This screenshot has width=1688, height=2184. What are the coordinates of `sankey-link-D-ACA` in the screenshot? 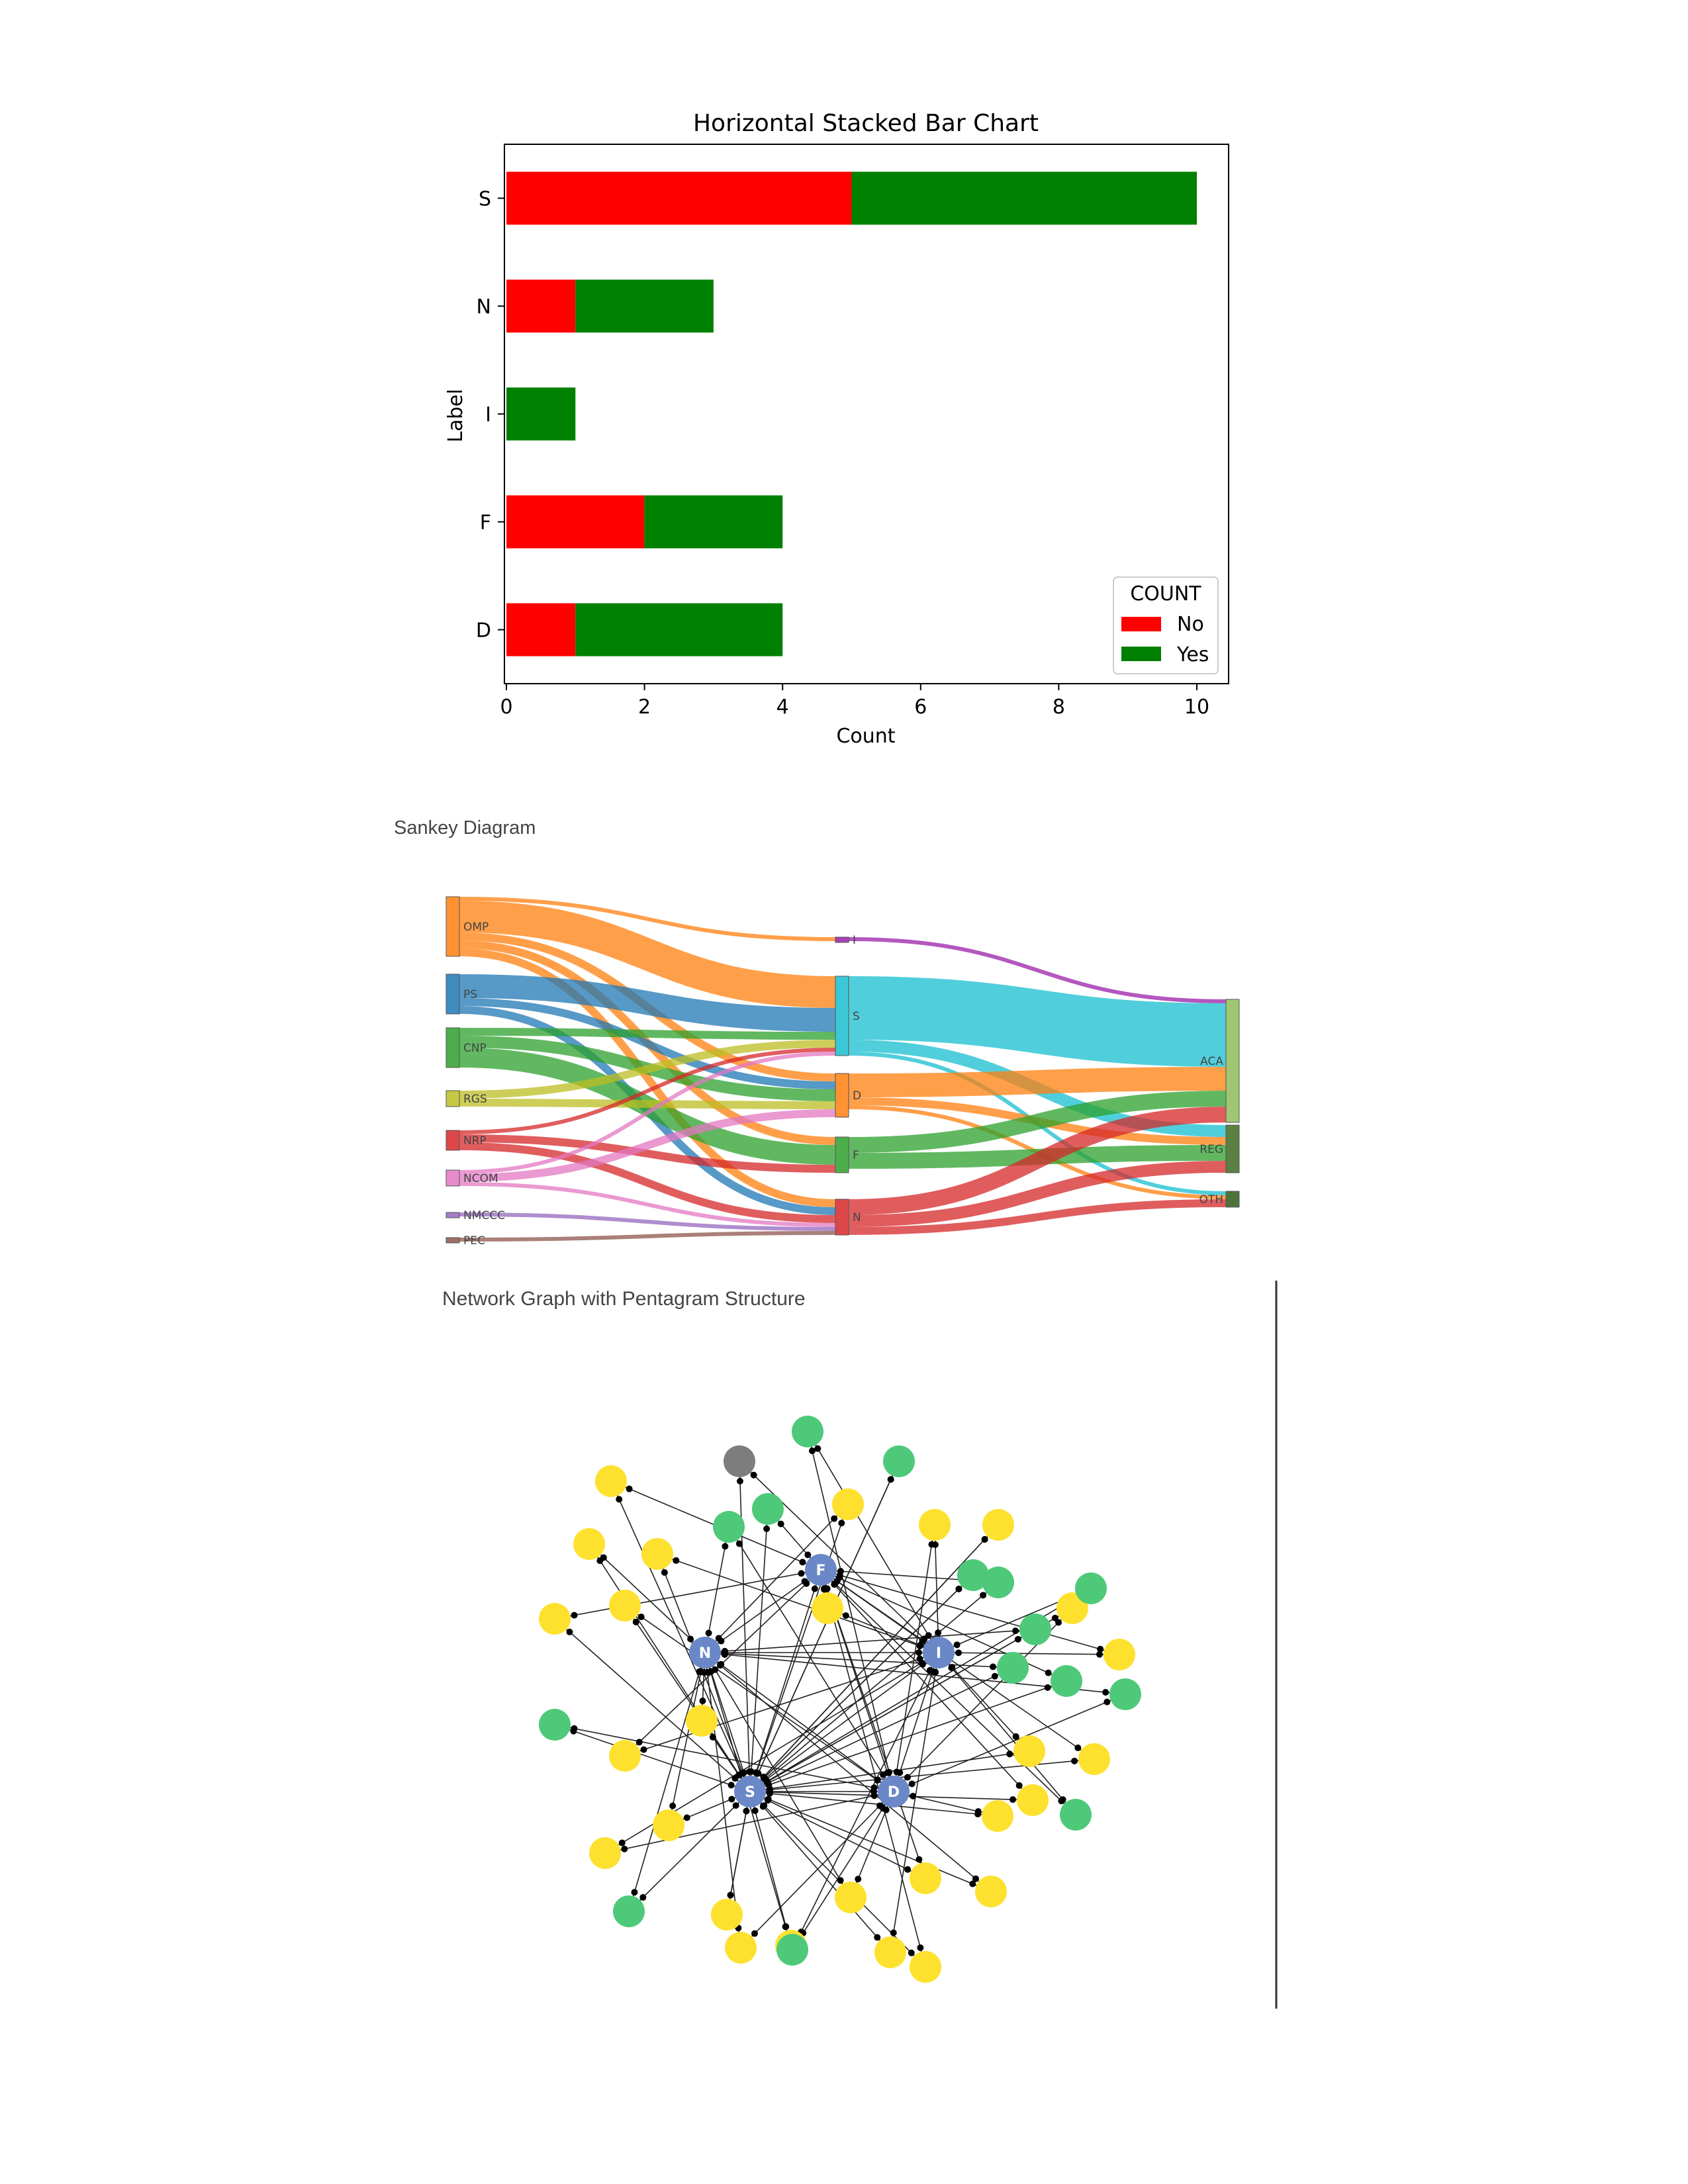 It's located at (1037, 1082).